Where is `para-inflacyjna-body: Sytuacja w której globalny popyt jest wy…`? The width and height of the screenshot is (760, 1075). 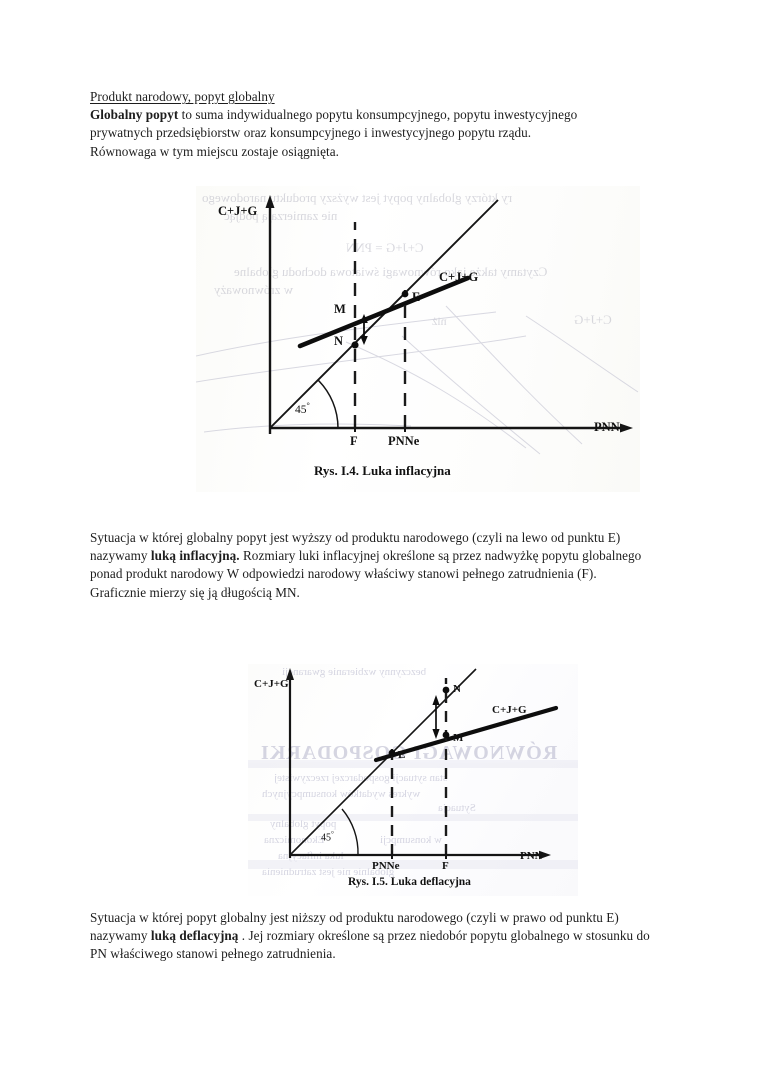
para-inflacyjna-body: Sytuacja w której globalny popyt jest wy… is located at coordinates (380, 556).